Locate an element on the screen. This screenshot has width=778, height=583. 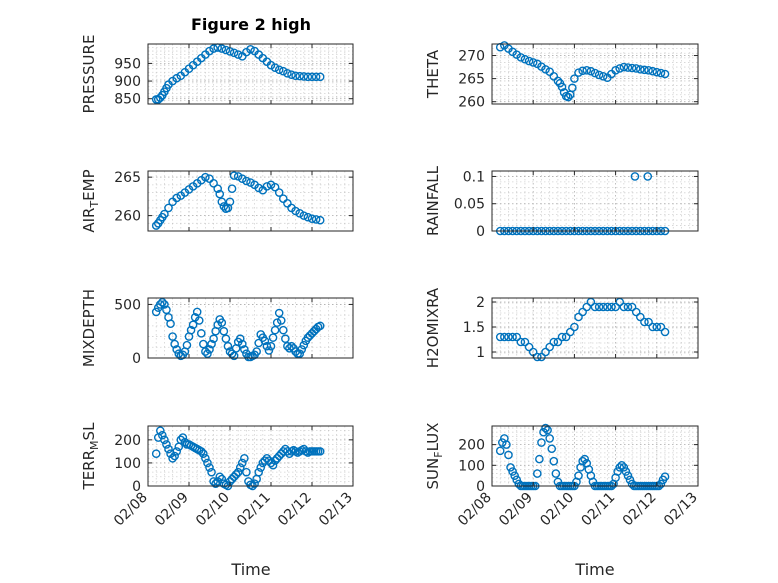
subplot-h2omixra: 1 1.5 2 H2OMIXRA is located at coordinates (561, 327).